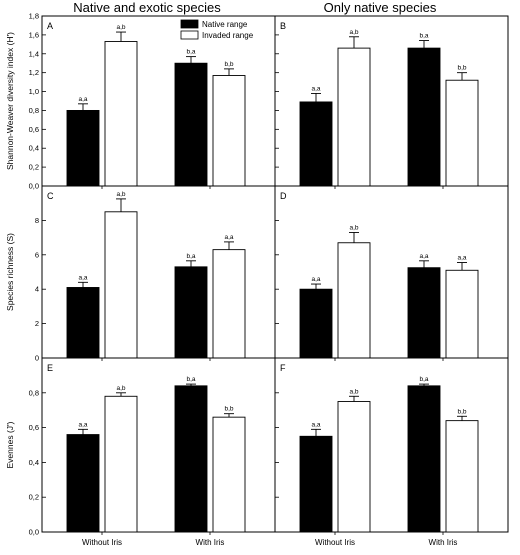  I want to click on panel-label: A, so click(50, 26).